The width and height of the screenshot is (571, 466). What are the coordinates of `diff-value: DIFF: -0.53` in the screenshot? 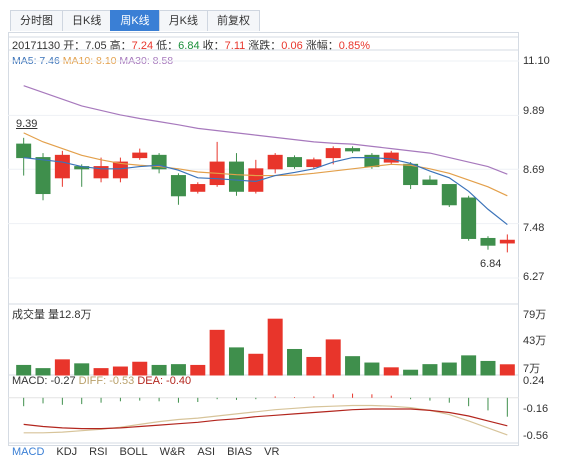 It's located at (106, 381).